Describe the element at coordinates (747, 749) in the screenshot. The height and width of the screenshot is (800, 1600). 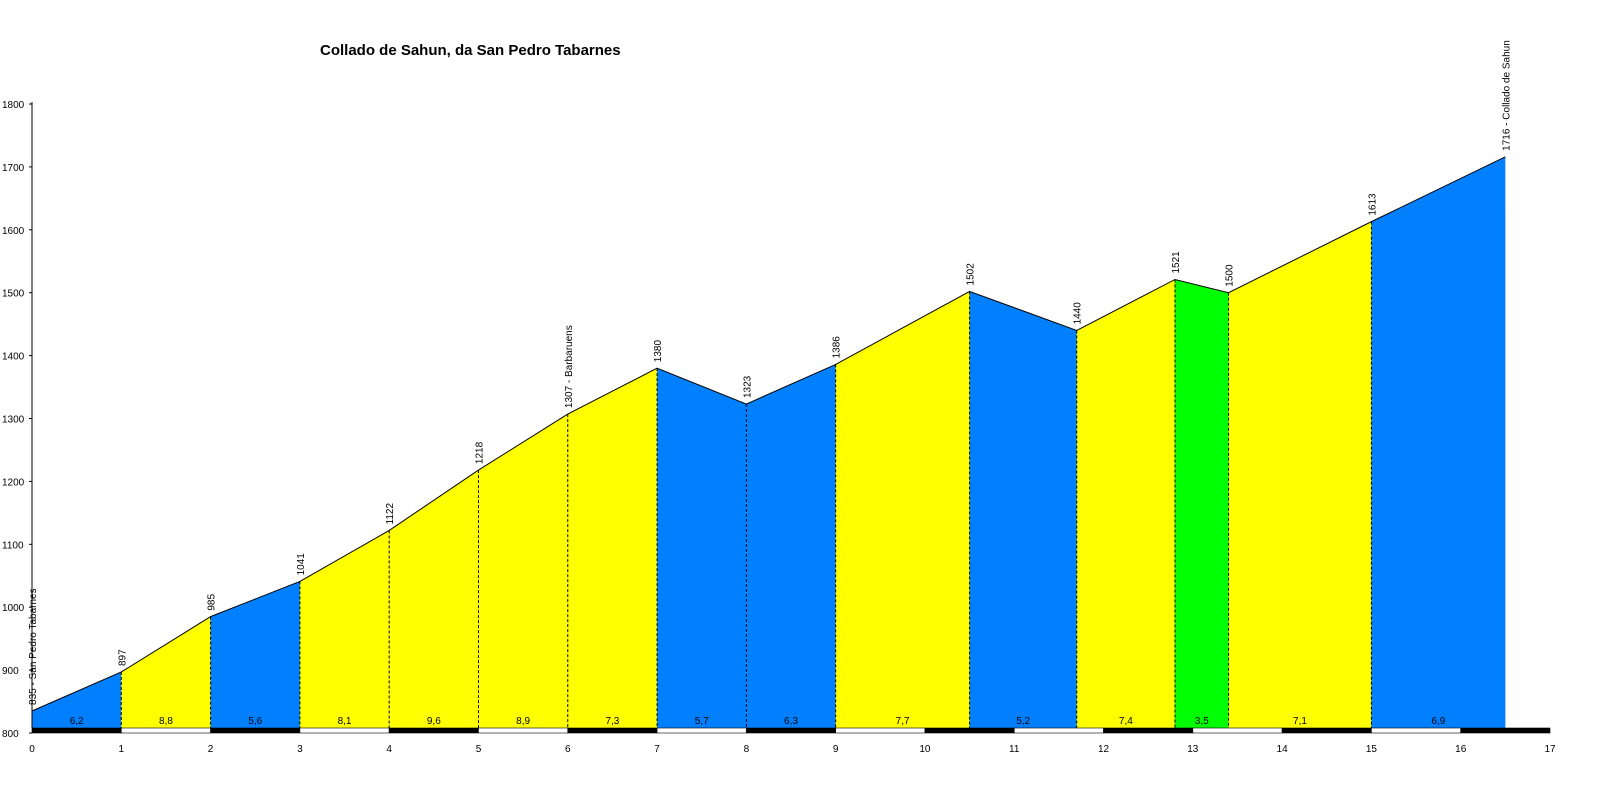
I see `x-tick-label: 8` at that location.